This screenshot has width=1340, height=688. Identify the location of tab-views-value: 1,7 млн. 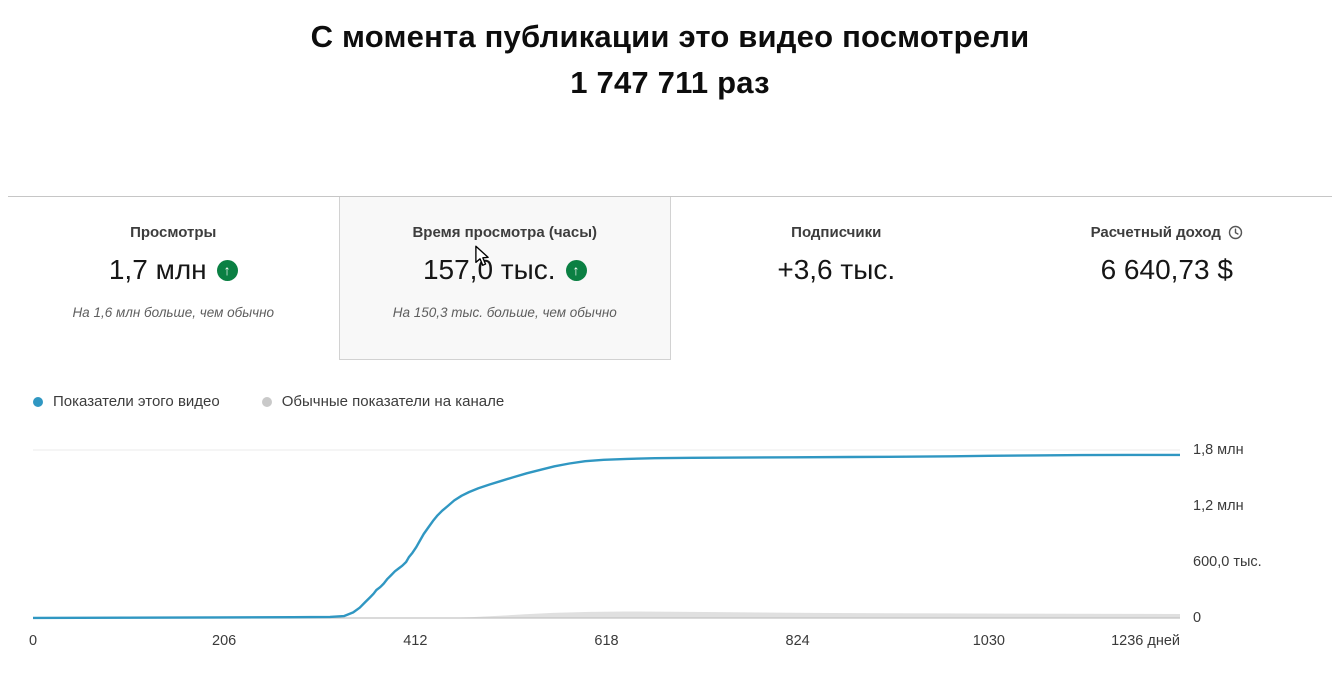
(157, 269).